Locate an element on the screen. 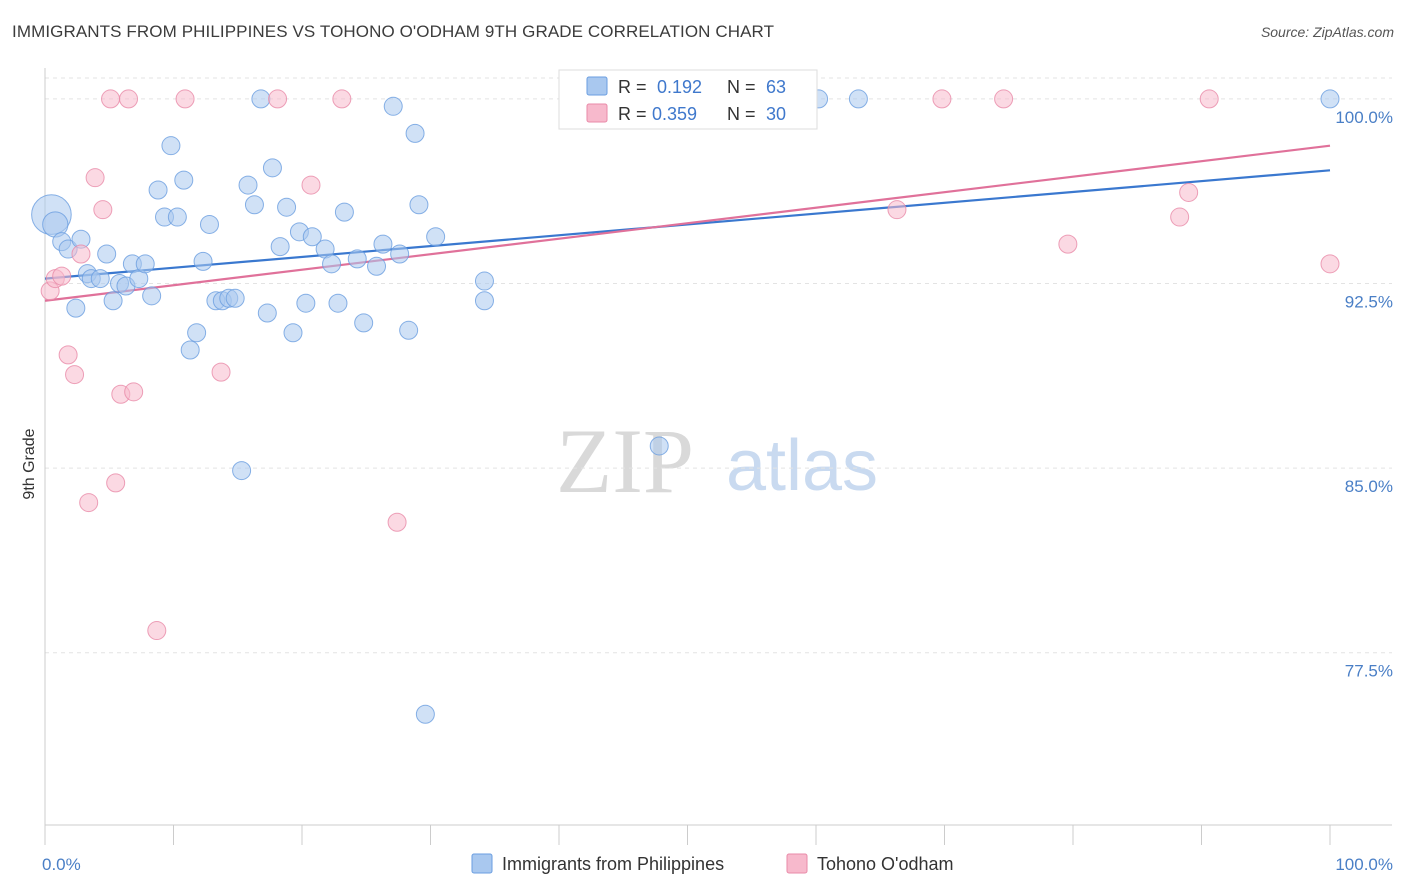 The width and height of the screenshot is (1406, 892). y-tick-label: 77.5% is located at coordinates (1369, 671).